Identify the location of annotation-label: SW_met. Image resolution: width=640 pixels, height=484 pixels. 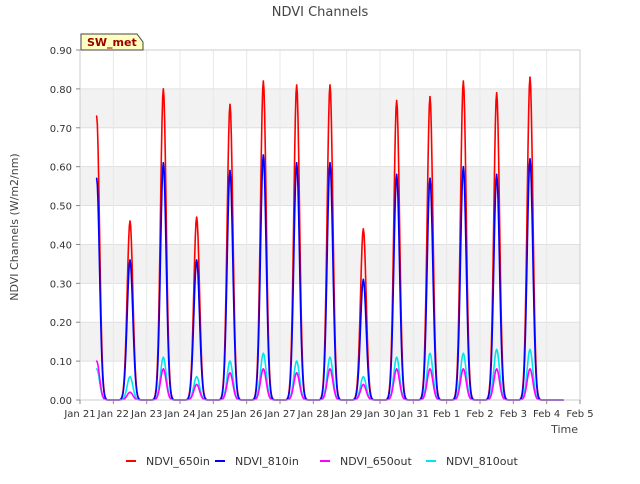
(112, 42).